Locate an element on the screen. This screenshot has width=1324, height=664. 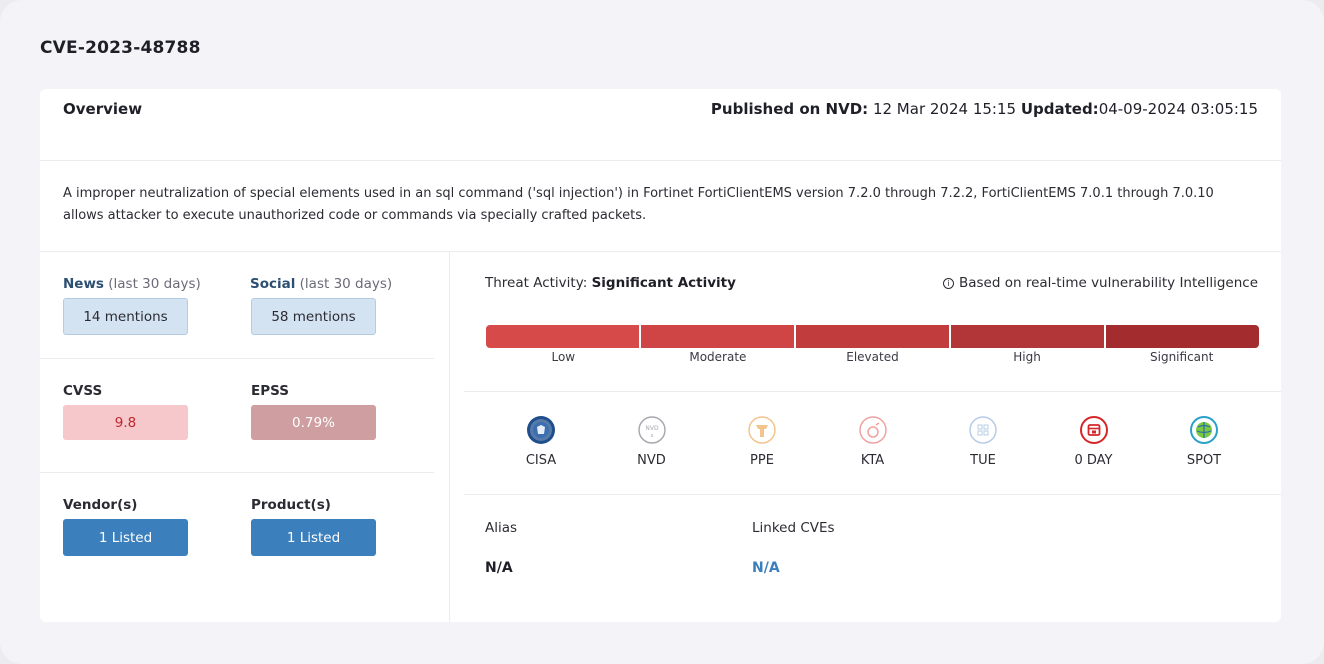
source-label: KTA is located at coordinates (872, 460).